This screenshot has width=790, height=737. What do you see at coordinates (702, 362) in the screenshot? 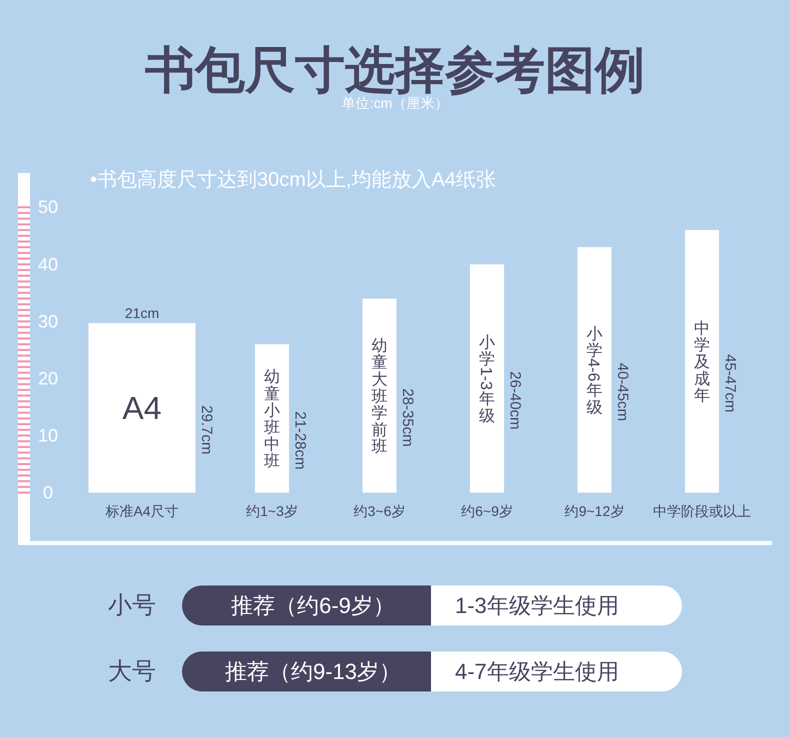
I see `bar-note: 中学及成年` at bounding box center [702, 362].